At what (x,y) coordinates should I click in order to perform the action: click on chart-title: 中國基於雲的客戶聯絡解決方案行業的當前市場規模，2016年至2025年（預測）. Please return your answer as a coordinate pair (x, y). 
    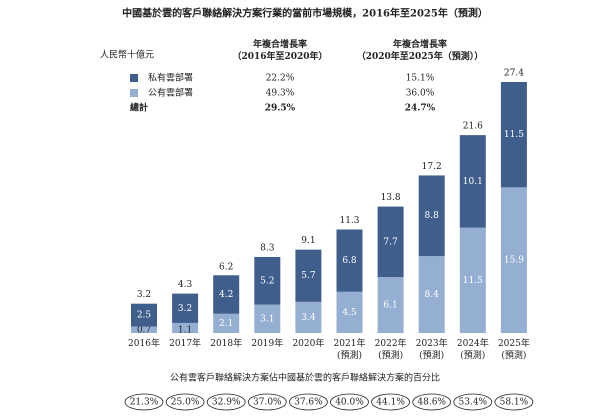
    Looking at the image, I should click on (305, 13).